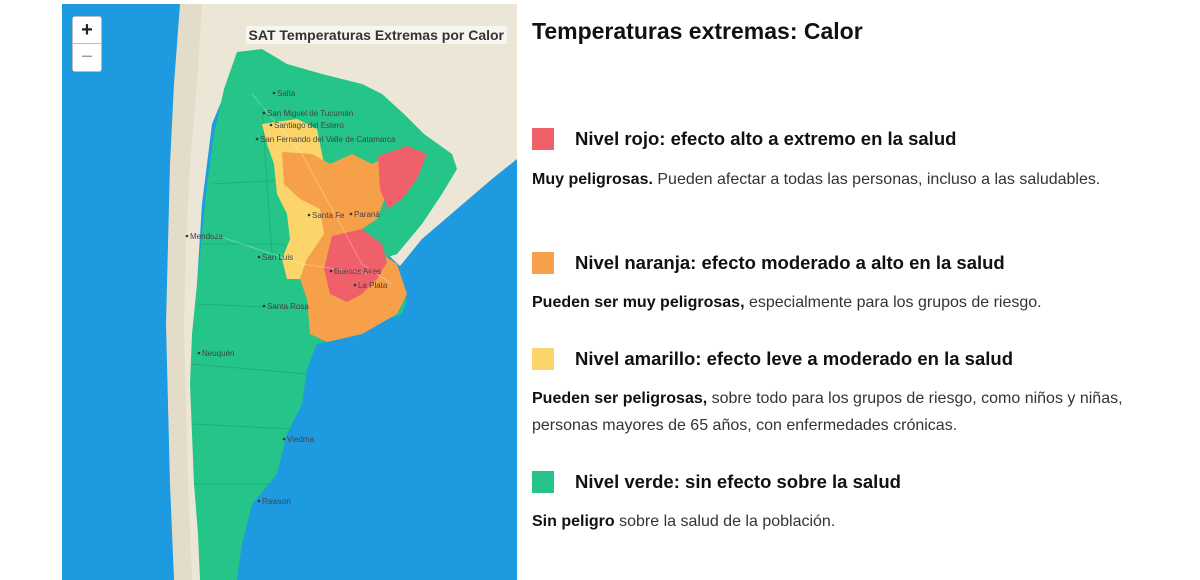 The height and width of the screenshot is (580, 1200). Describe the element at coordinates (301, 439) in the screenshot. I see `city-label: Viedma` at that location.